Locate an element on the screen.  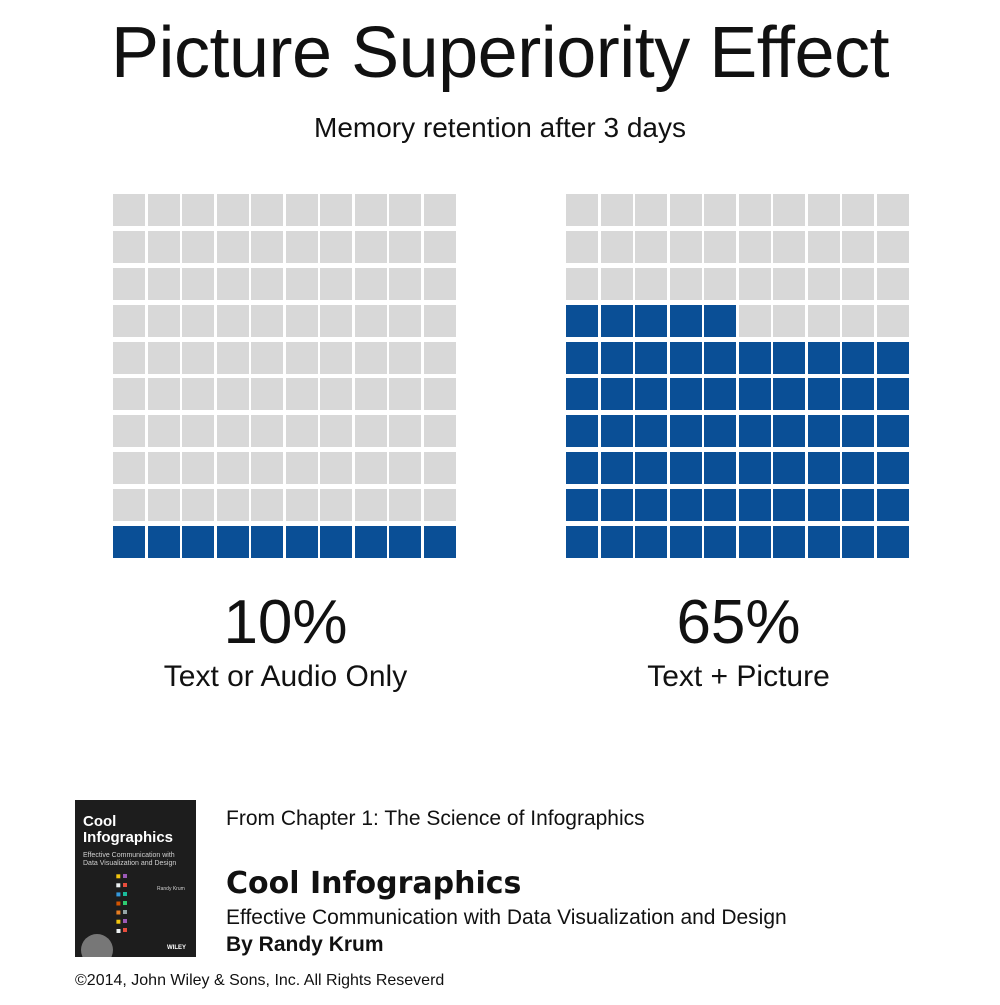
percent-label-text-only: 10% is located at coordinates (285, 622).